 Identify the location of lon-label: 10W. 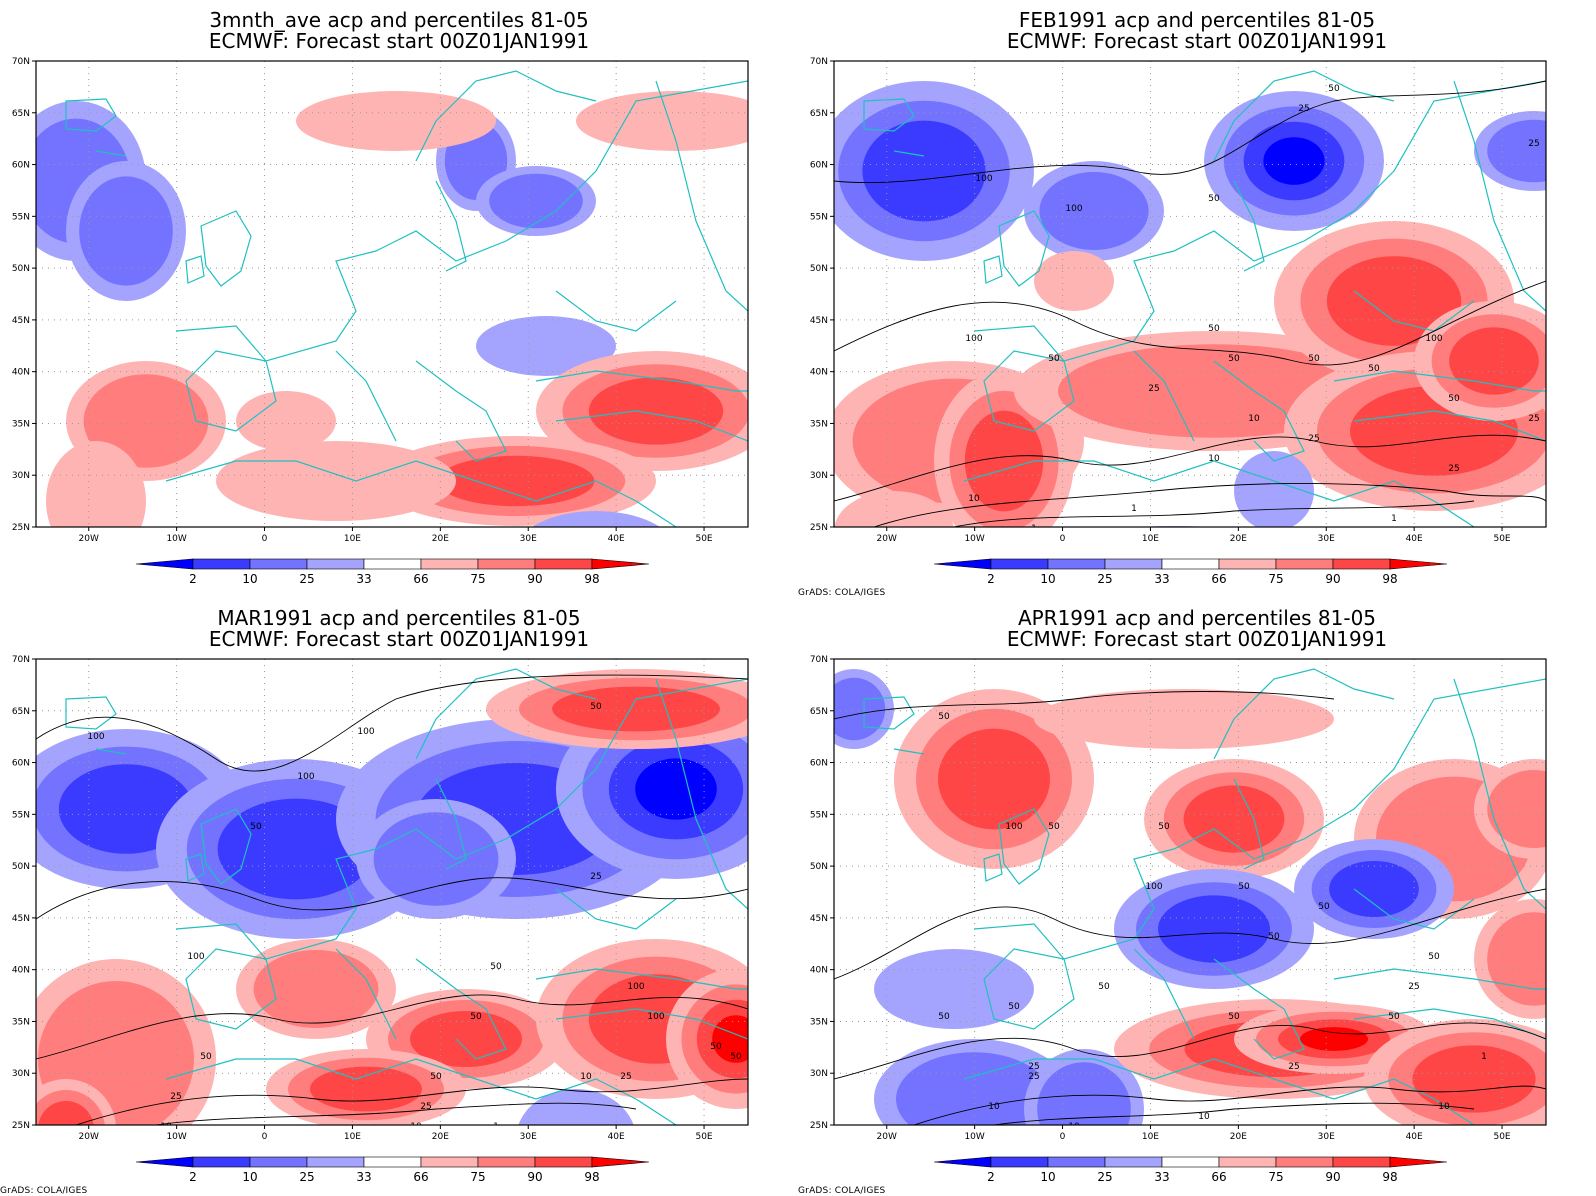
(176, 539).